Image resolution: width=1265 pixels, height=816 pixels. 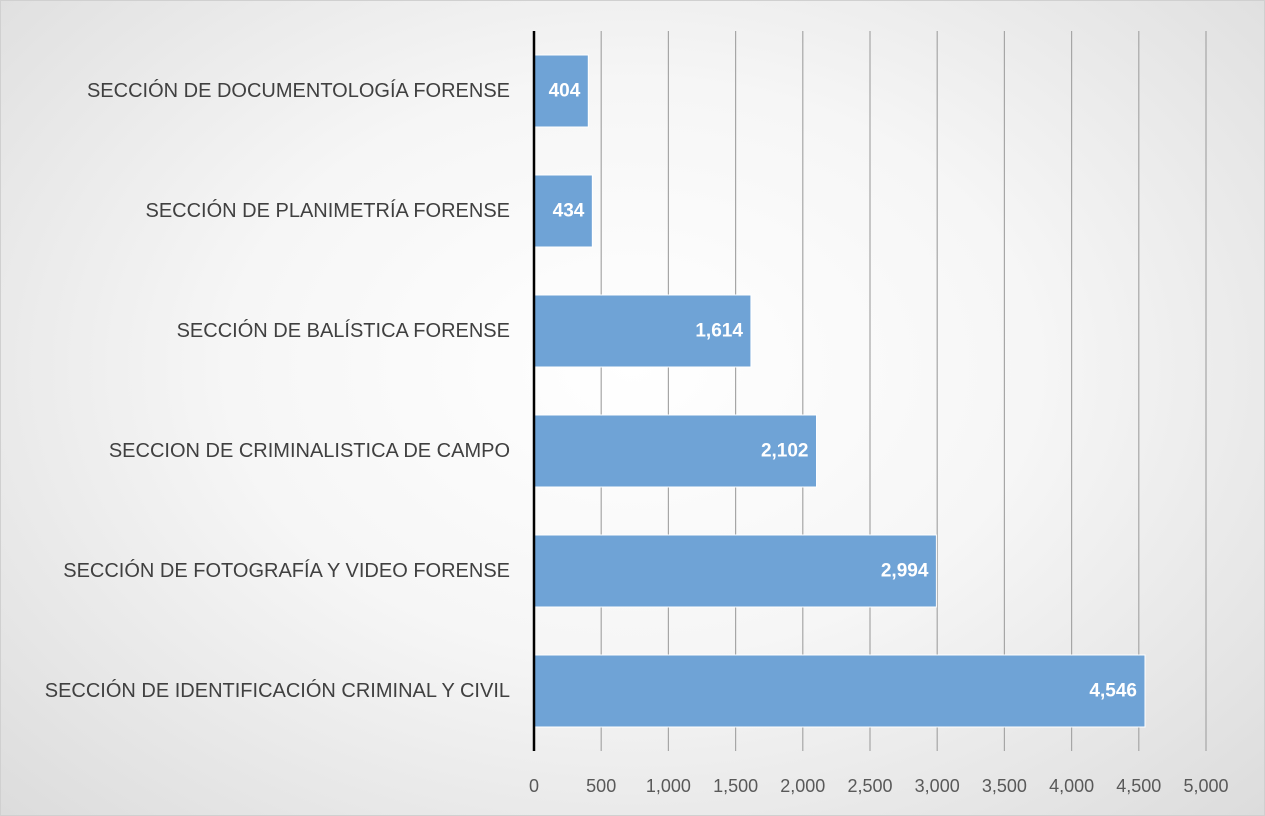 I want to click on x-tick-label: 3,500, so click(x=1004, y=786).